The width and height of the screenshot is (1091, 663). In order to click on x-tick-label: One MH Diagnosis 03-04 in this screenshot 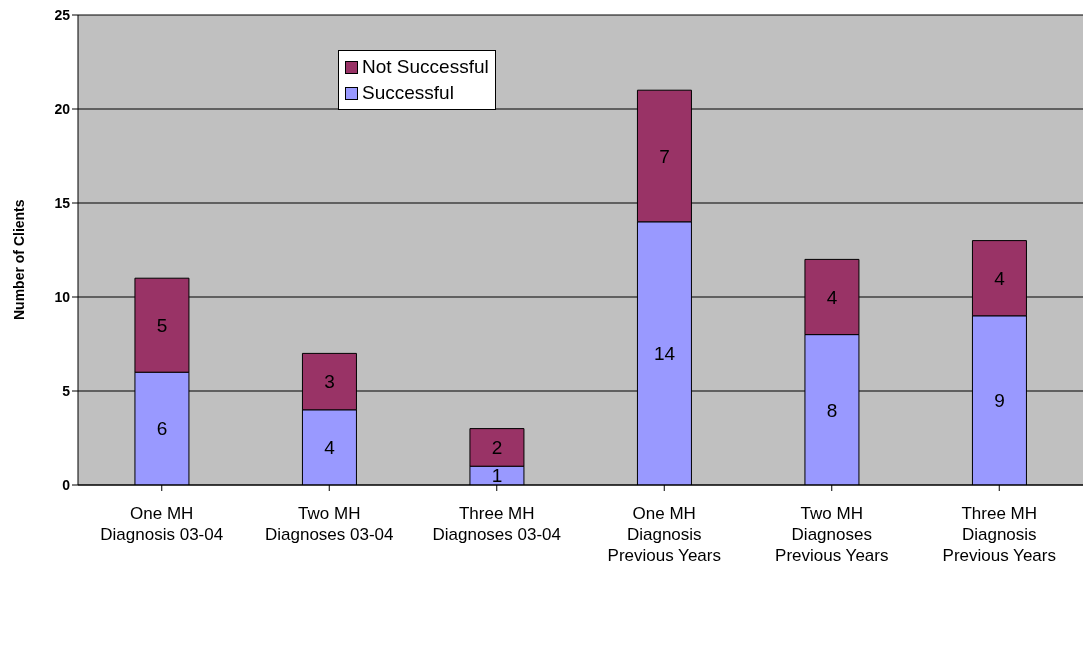, I will do `click(162, 524)`.